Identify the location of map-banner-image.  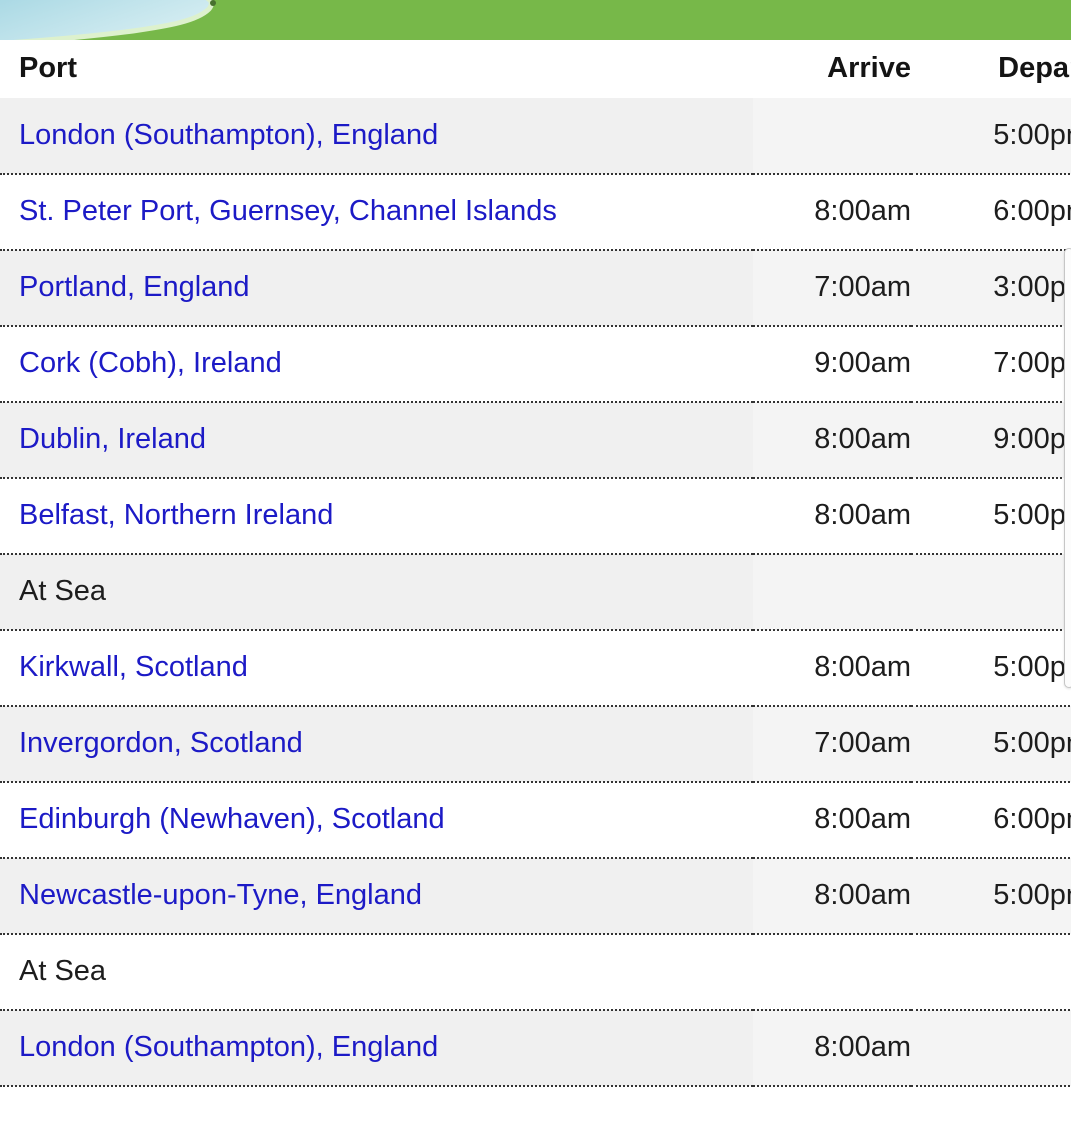
(535, 20).